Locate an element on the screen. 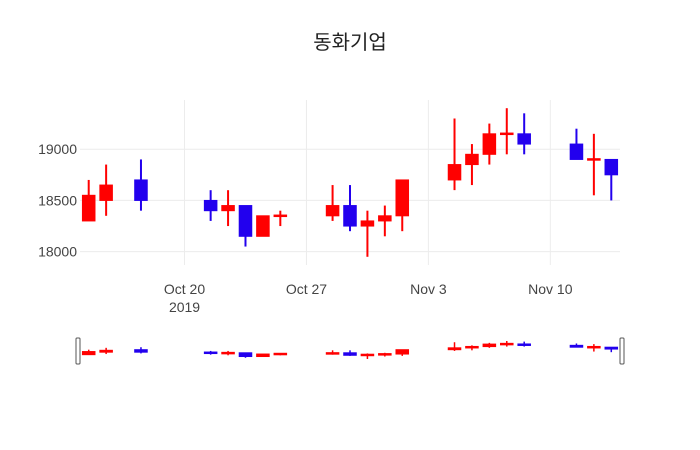 This screenshot has width=700, height=450. x-tick-label: Oct 20 is located at coordinates (184, 289).